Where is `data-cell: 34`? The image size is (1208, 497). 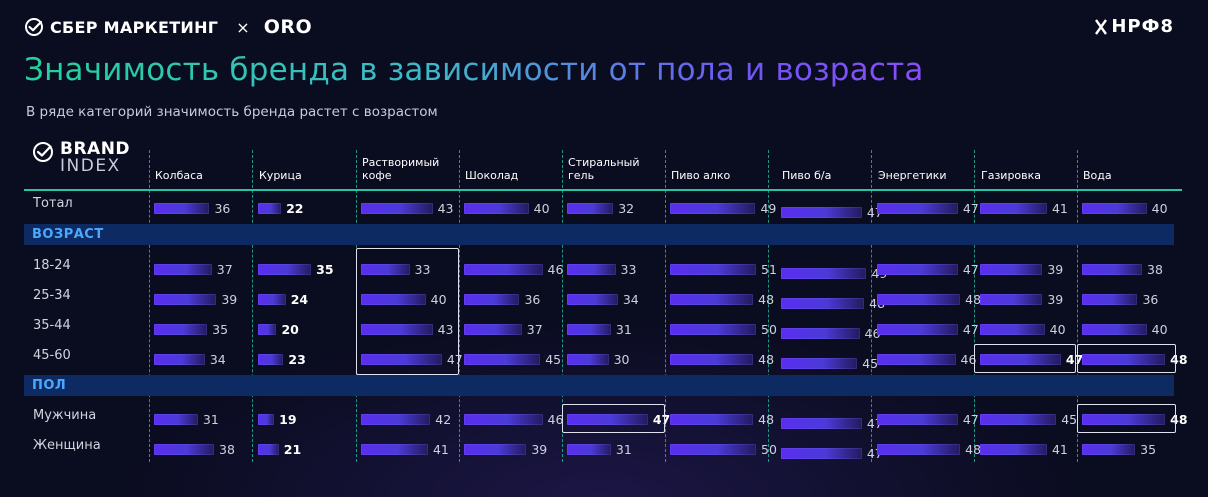
data-cell: 34 is located at coordinates (190, 359).